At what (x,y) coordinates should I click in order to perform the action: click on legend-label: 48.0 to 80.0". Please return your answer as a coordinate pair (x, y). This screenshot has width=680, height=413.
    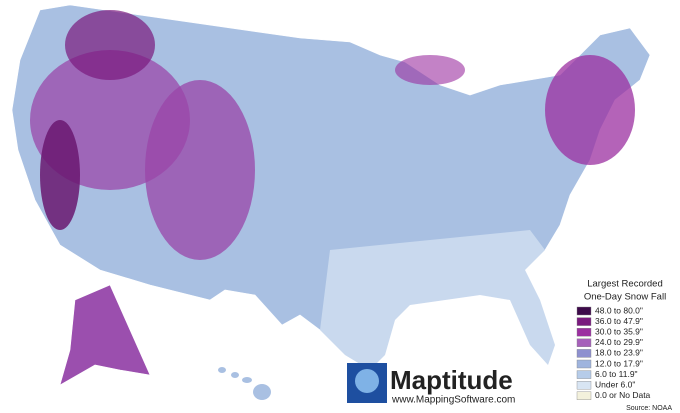
    Looking at the image, I should click on (619, 310).